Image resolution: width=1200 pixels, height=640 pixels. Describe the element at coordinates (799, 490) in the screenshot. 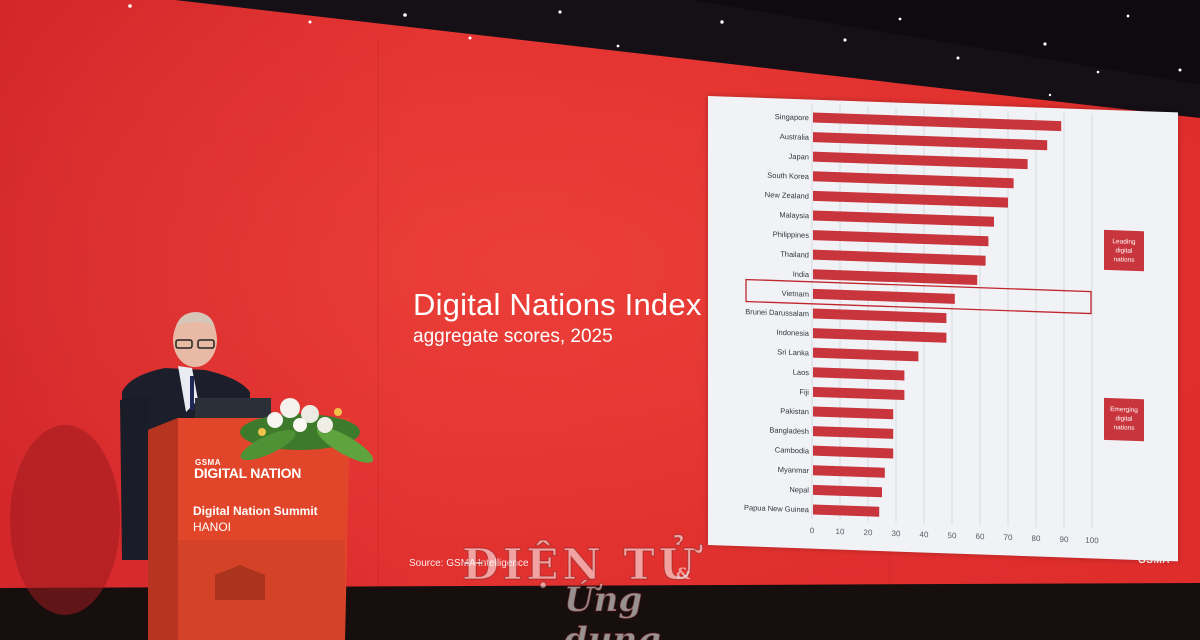

I see `category-label: Nepal` at that location.